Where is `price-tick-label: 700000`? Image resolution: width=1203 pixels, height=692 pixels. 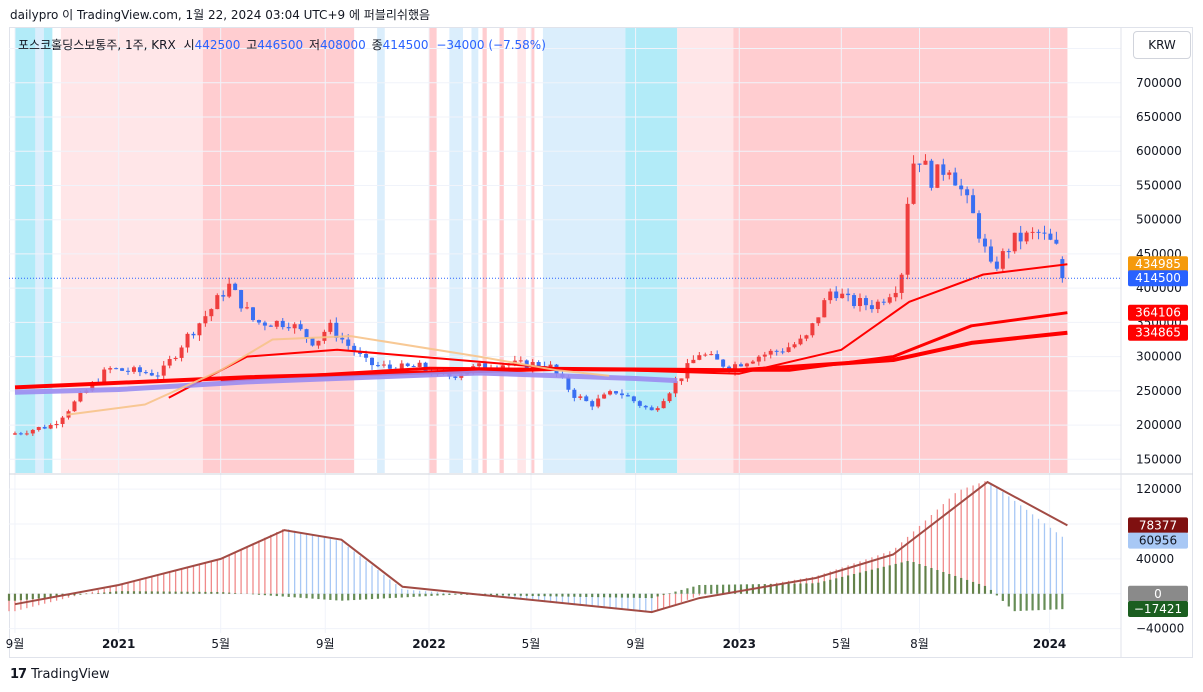 price-tick-label: 700000 is located at coordinates (1159, 83).